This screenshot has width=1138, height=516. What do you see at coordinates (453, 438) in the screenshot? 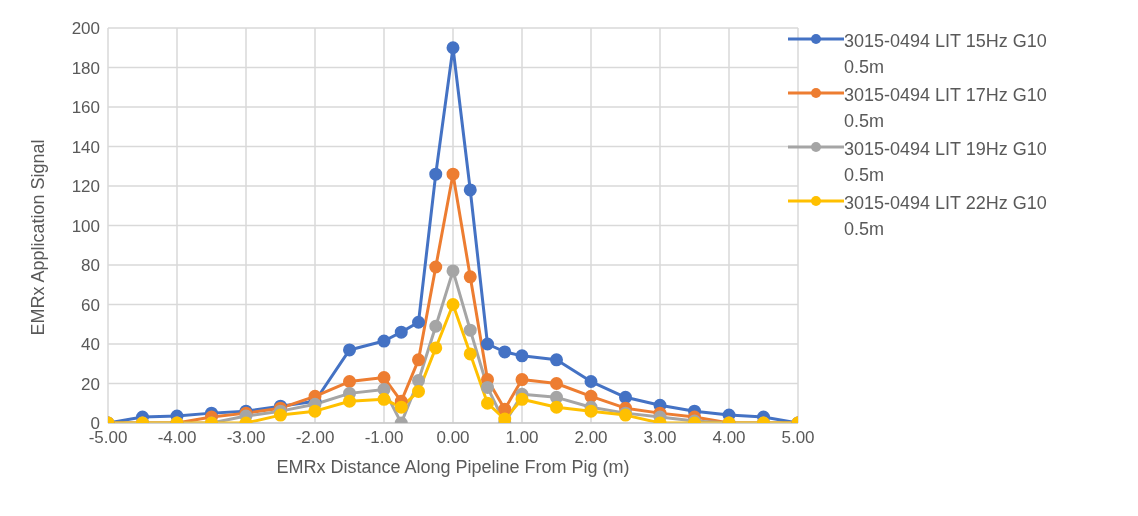
I see `x-tick-label: 0.00` at bounding box center [453, 438].